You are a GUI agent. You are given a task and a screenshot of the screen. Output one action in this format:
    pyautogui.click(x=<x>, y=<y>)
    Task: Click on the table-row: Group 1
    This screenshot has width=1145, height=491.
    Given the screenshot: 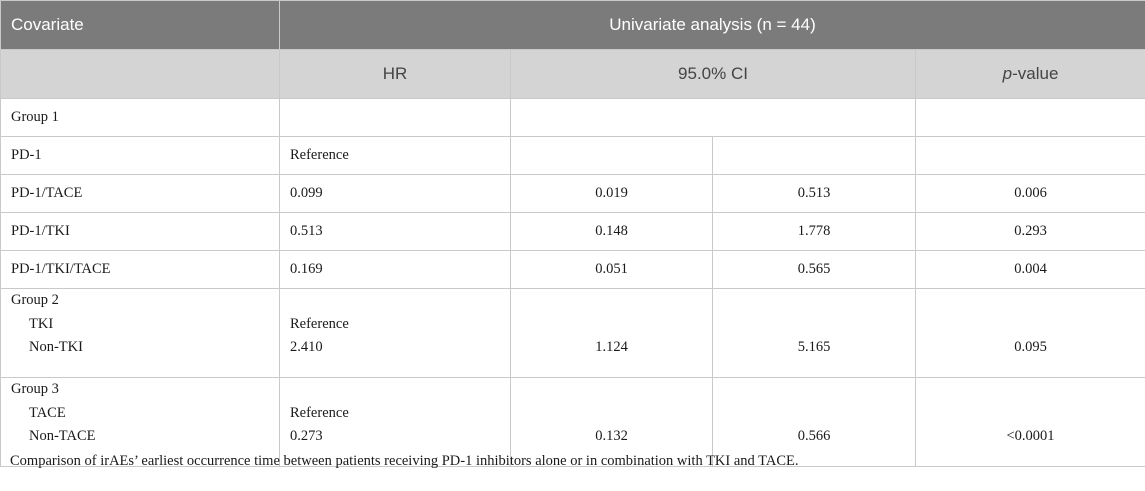 What is the action you would take?
    pyautogui.click(x=572, y=117)
    